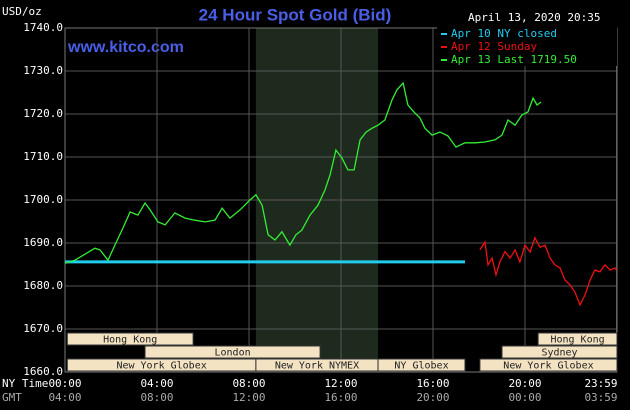  Describe the element at coordinates (12, 397) in the screenshot. I see `x2-axis-label: GMT` at that location.